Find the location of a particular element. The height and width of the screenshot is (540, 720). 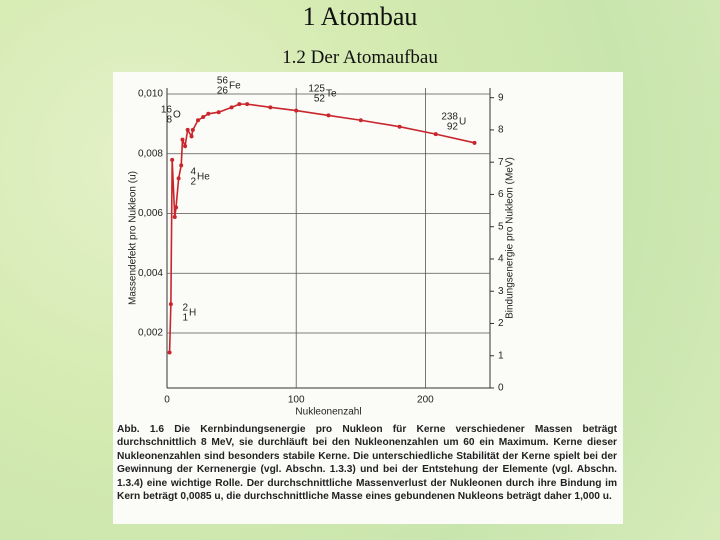

y2-tick-label: 0 is located at coordinates (501, 388).